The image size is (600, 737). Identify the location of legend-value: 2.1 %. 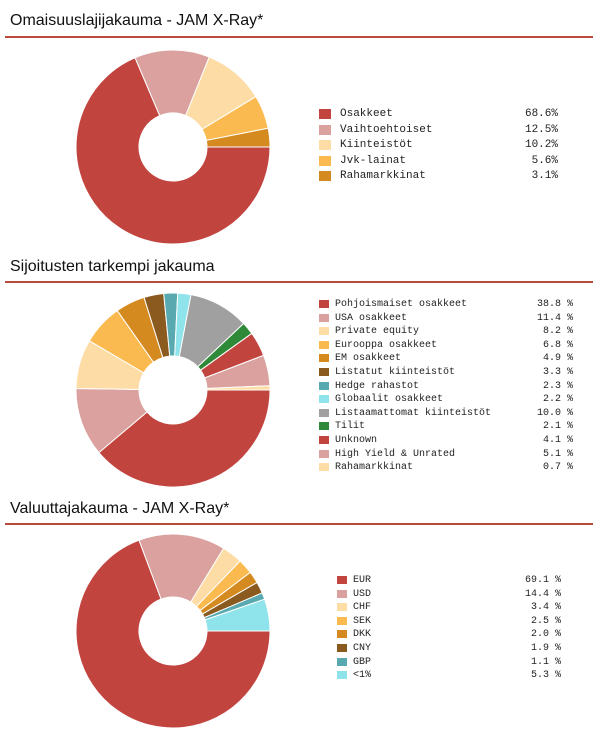
(557, 427).